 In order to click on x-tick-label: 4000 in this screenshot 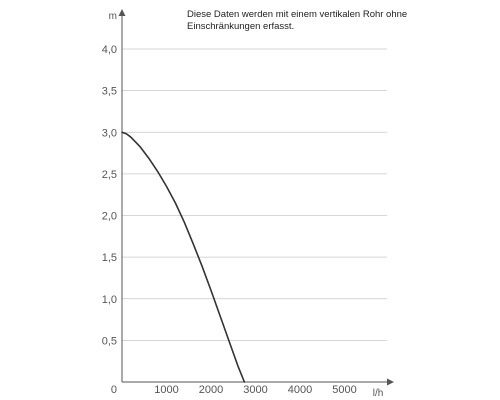, I will do `click(300, 390)`.